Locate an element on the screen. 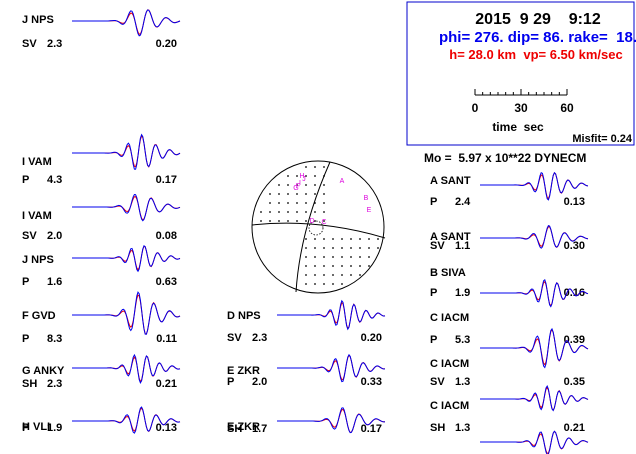 The image size is (636, 454). p-axis-circle is located at coordinates (316, 228).